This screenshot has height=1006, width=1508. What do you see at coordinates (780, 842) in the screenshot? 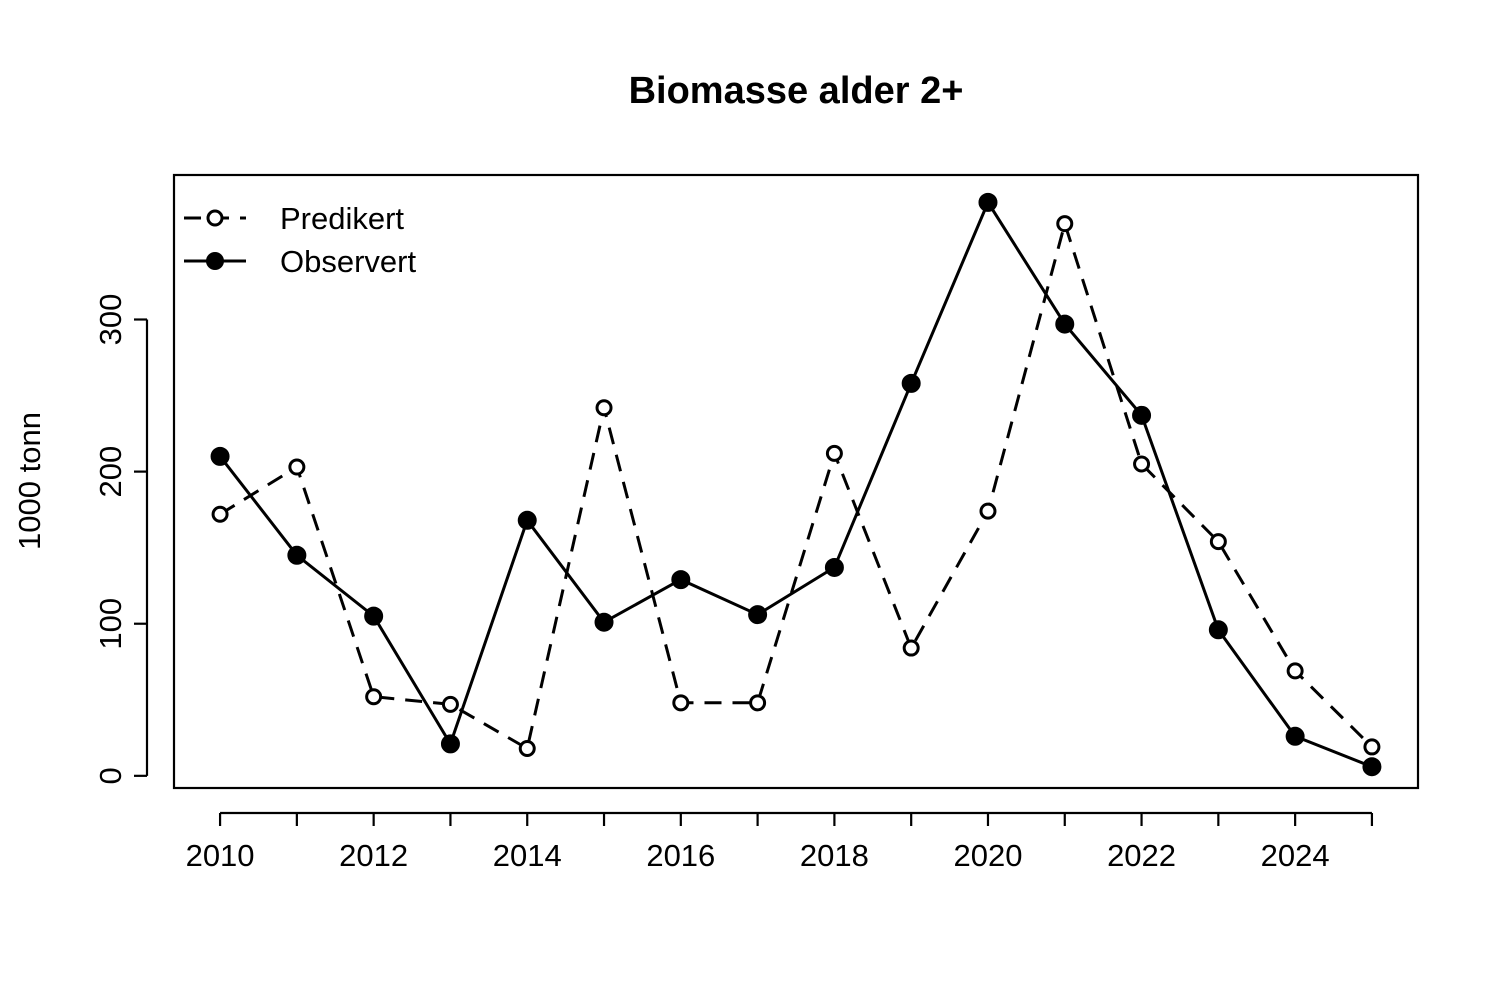
I see `x-axis: 2010 2012 2014 2016 2018 2020 2022 2024` at bounding box center [780, 842].